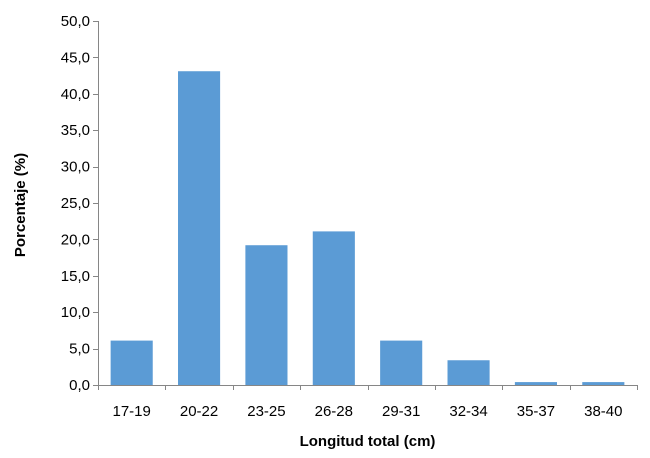  What do you see at coordinates (79, 349) in the screenshot?
I see `y-tick-label: 5,0` at bounding box center [79, 349].